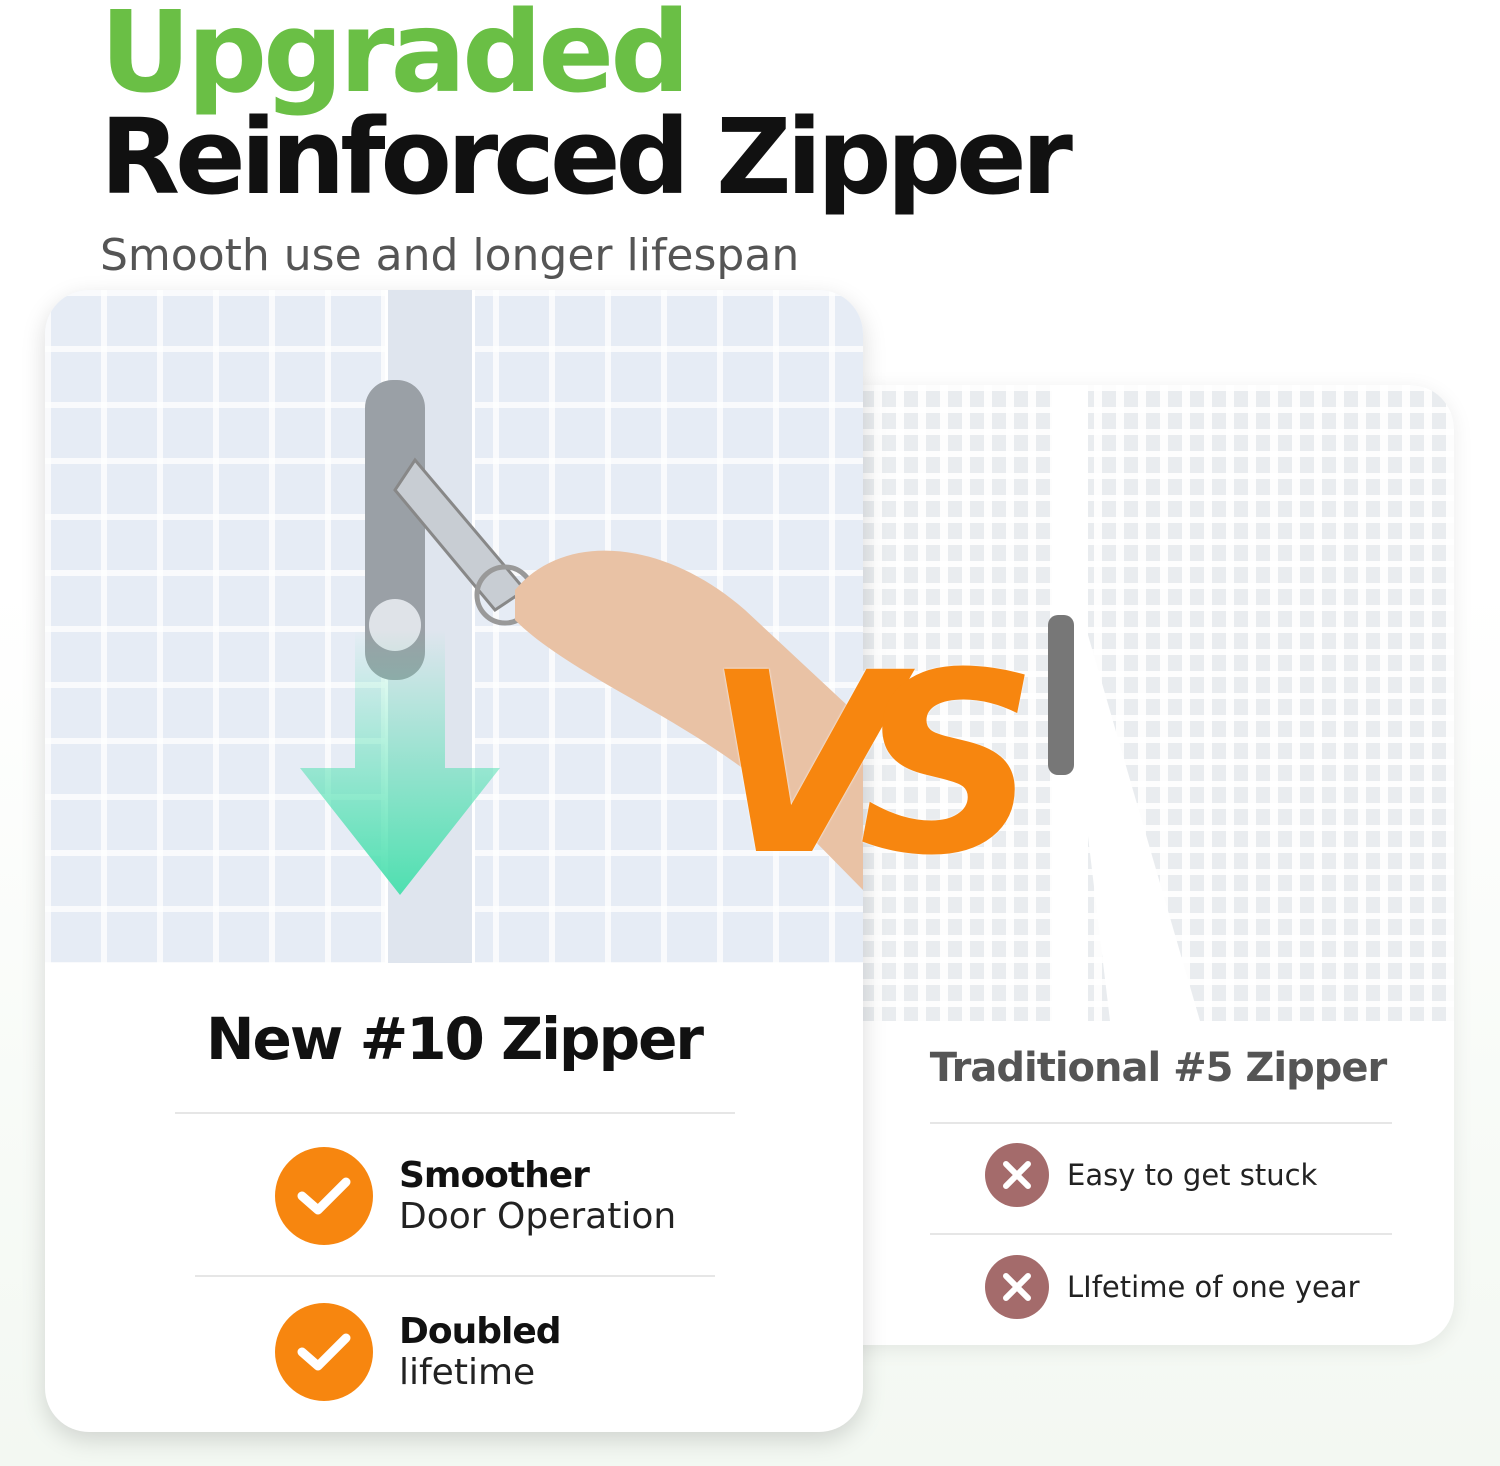 This screenshot has width=1500, height=1466. What do you see at coordinates (400, 762) in the screenshot?
I see `down-arrow-icon` at bounding box center [400, 762].